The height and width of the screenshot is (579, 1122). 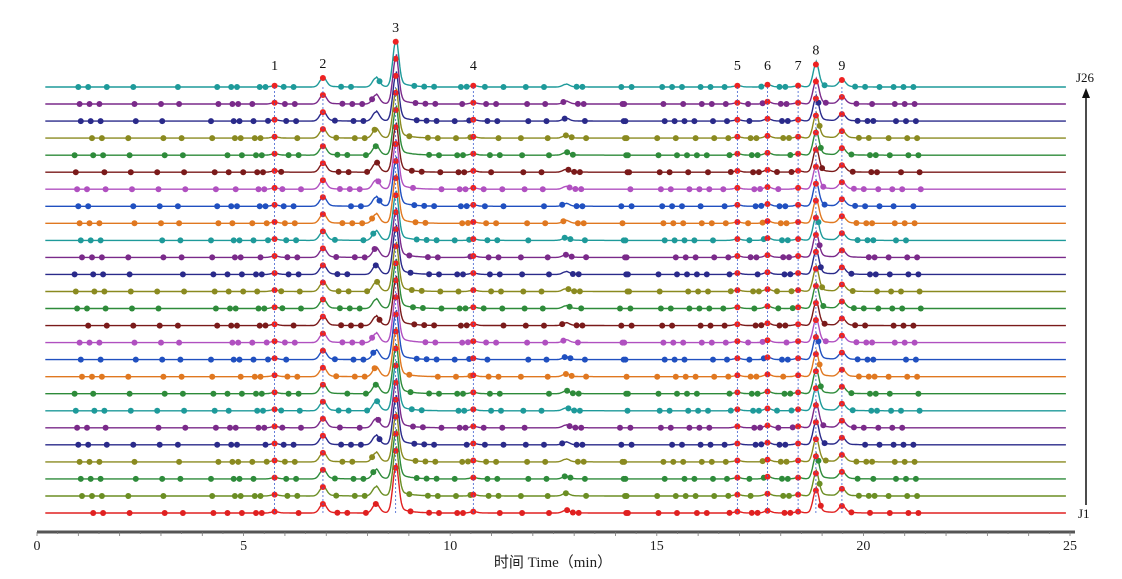 I want to click on trace-J12, so click(x=555, y=302).